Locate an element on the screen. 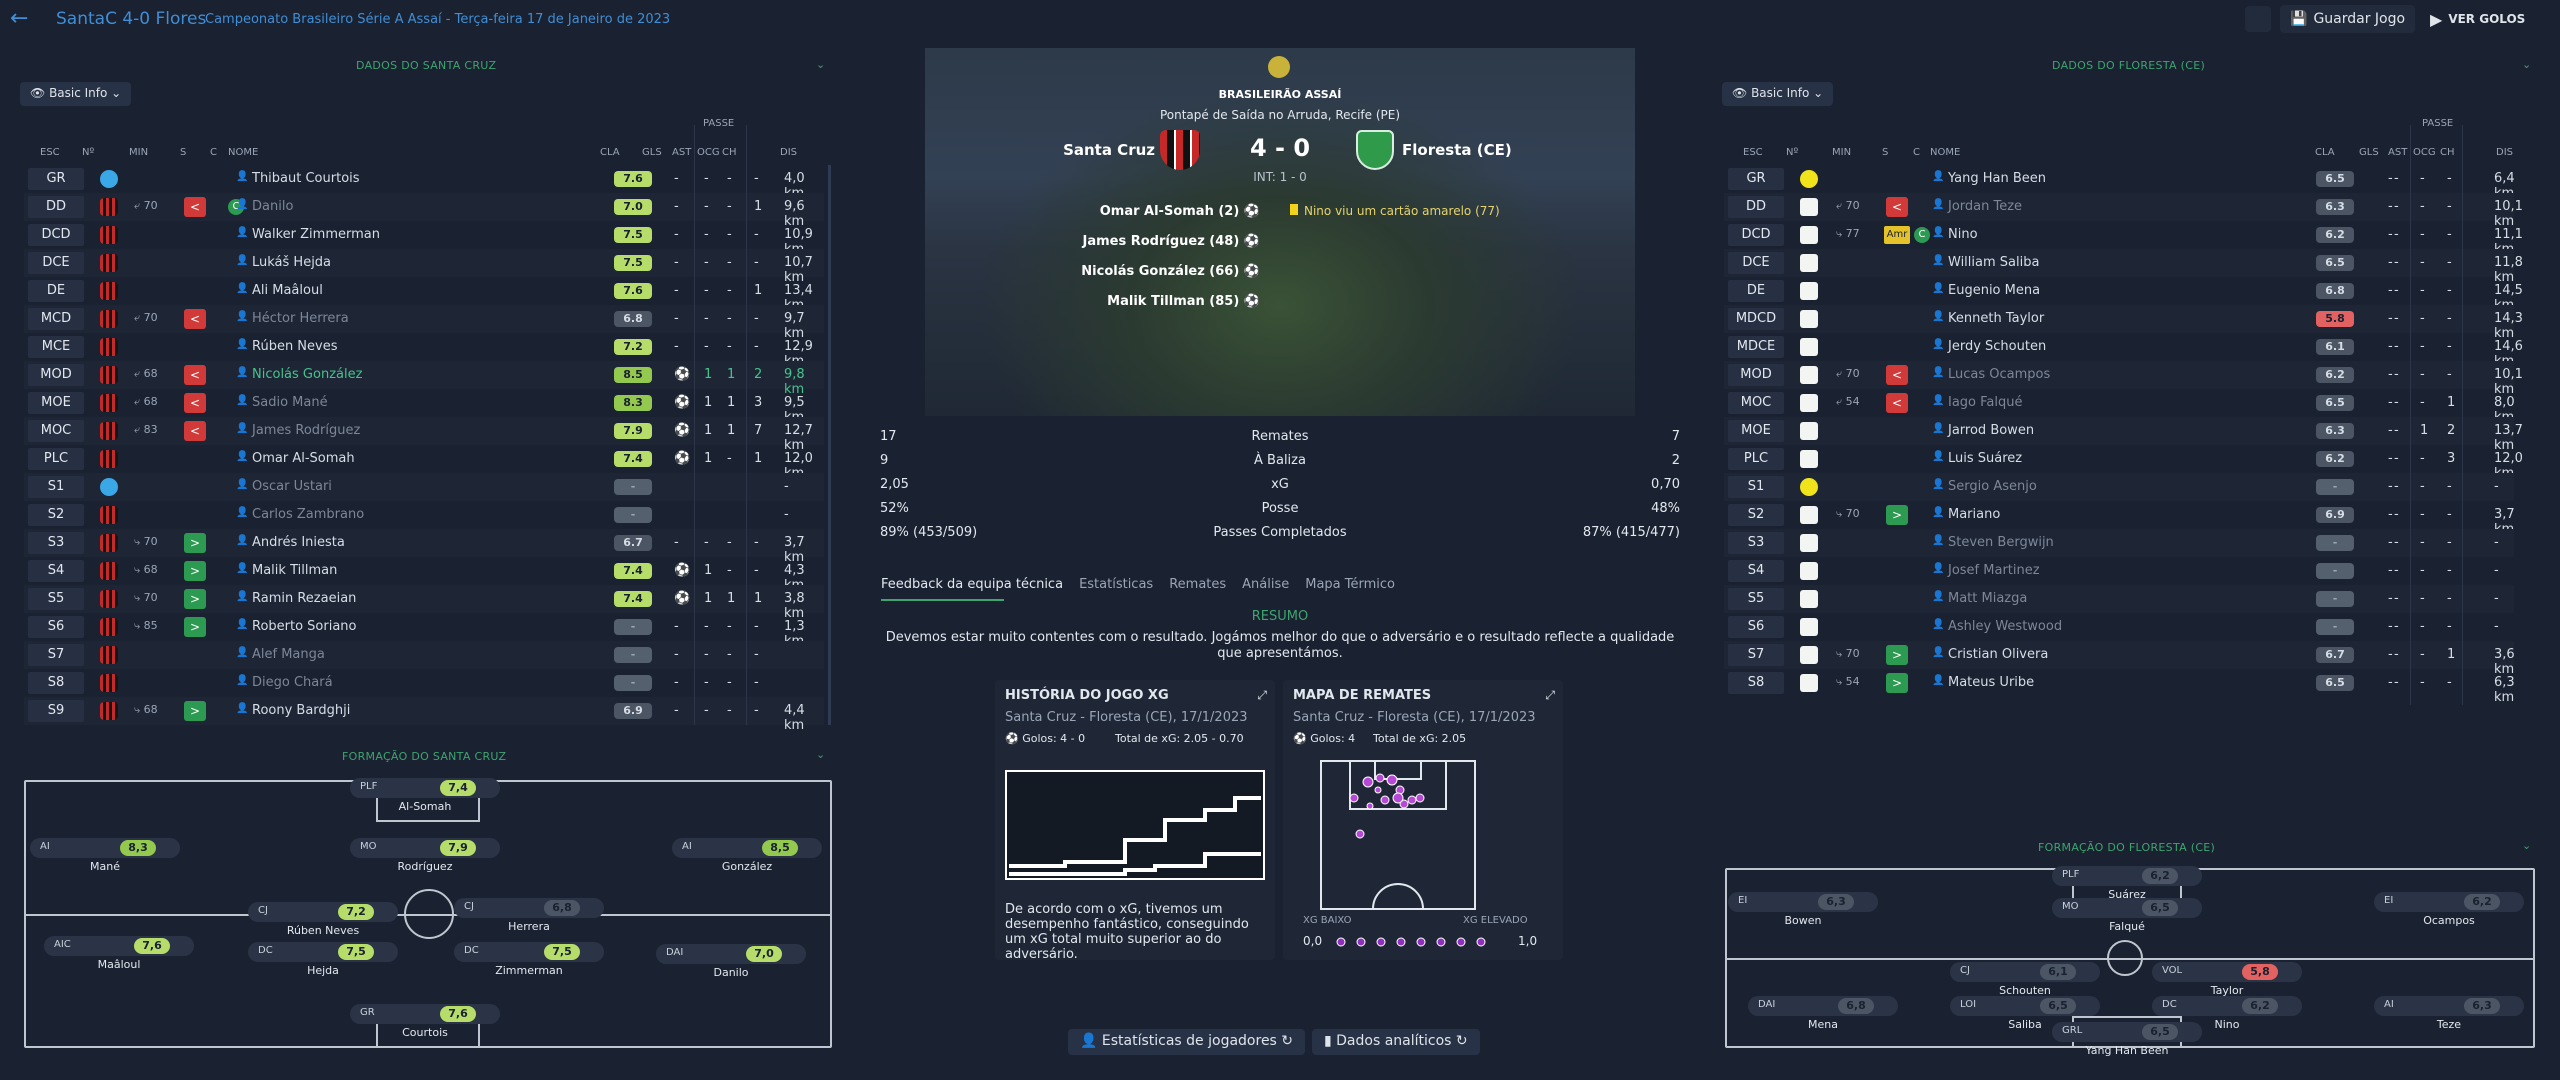  player-name: Carlos Zambrano is located at coordinates (308, 514).